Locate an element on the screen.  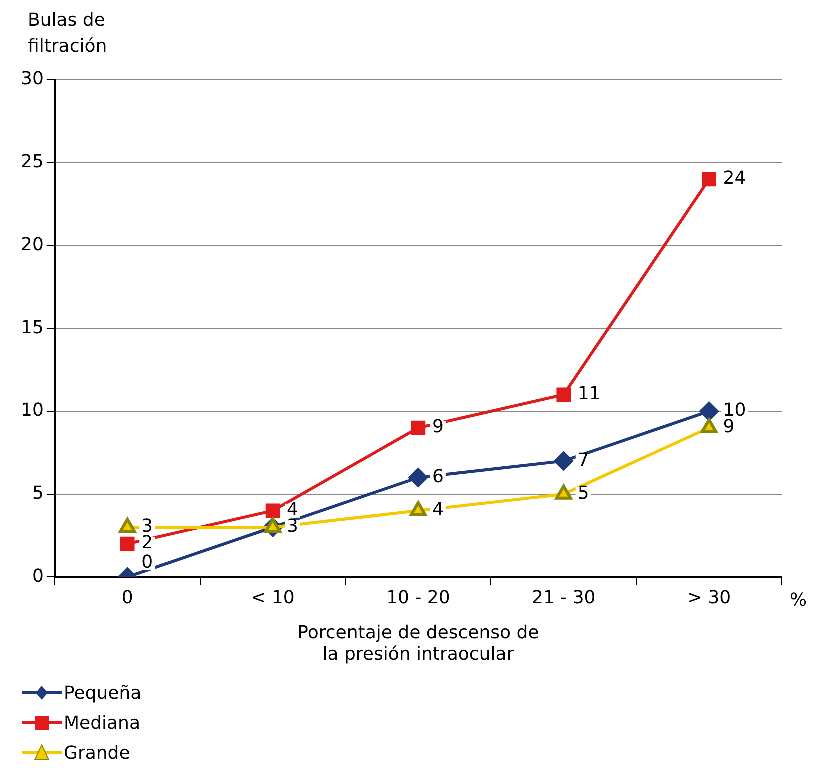
legend-label: Pequeña is located at coordinates (103, 693).